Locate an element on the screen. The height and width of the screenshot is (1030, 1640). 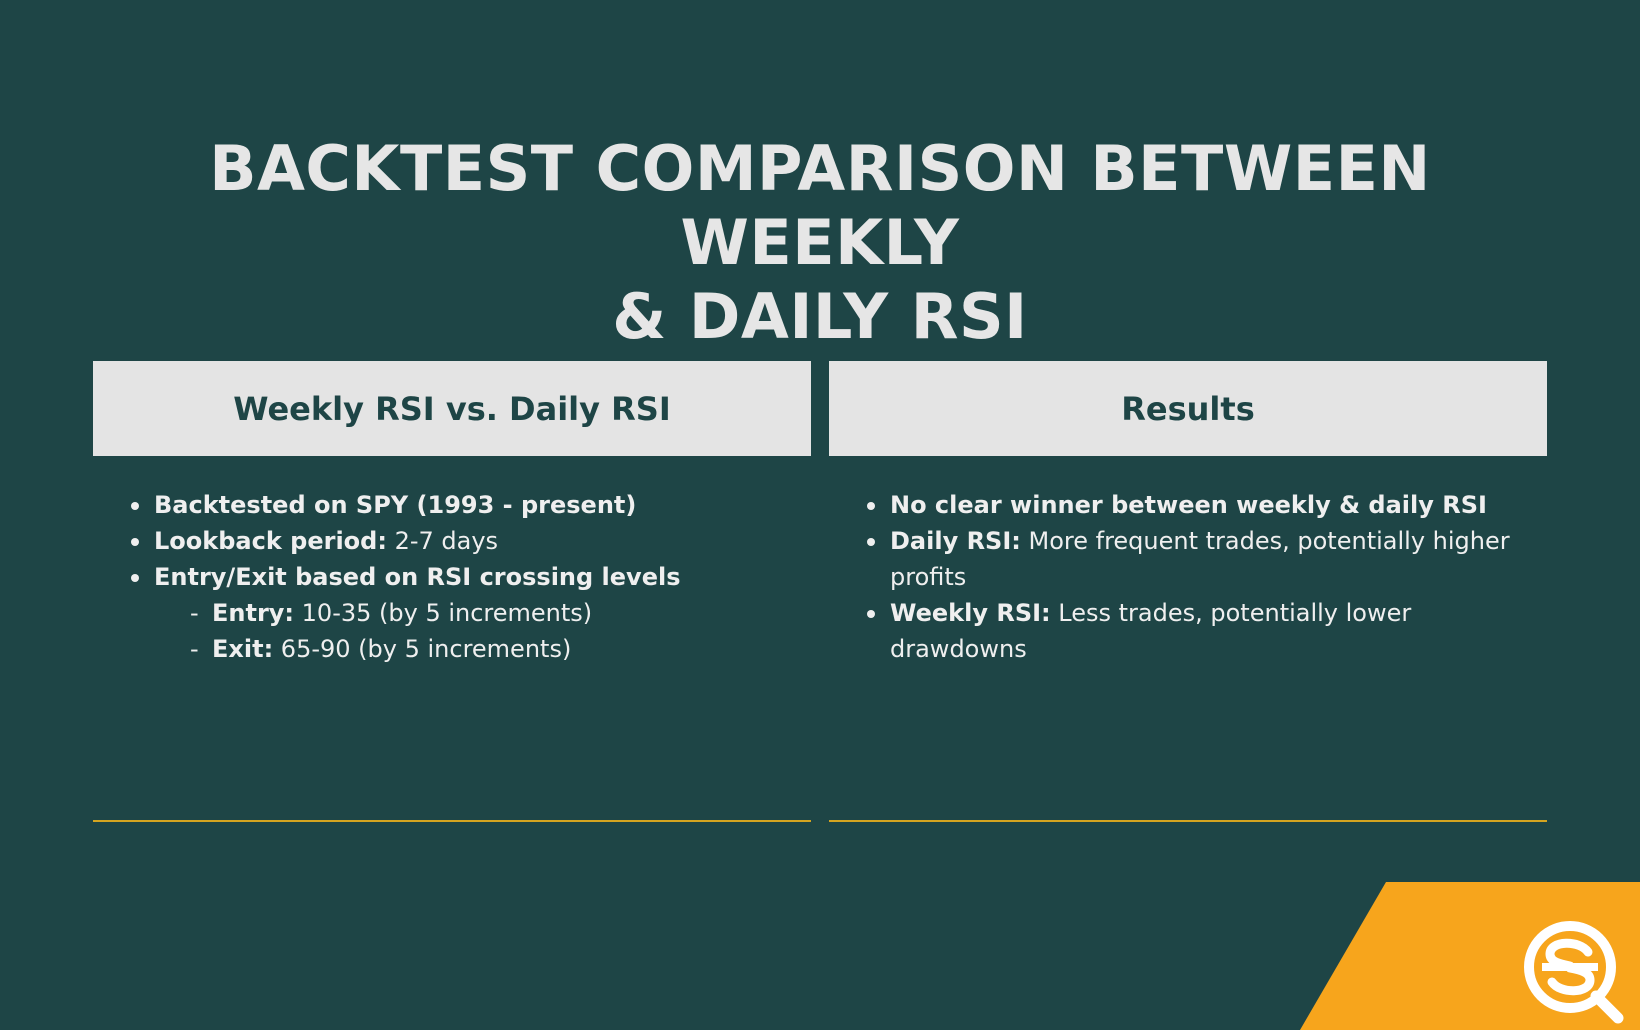
right-panel-header-label: Results is located at coordinates (1188, 408).